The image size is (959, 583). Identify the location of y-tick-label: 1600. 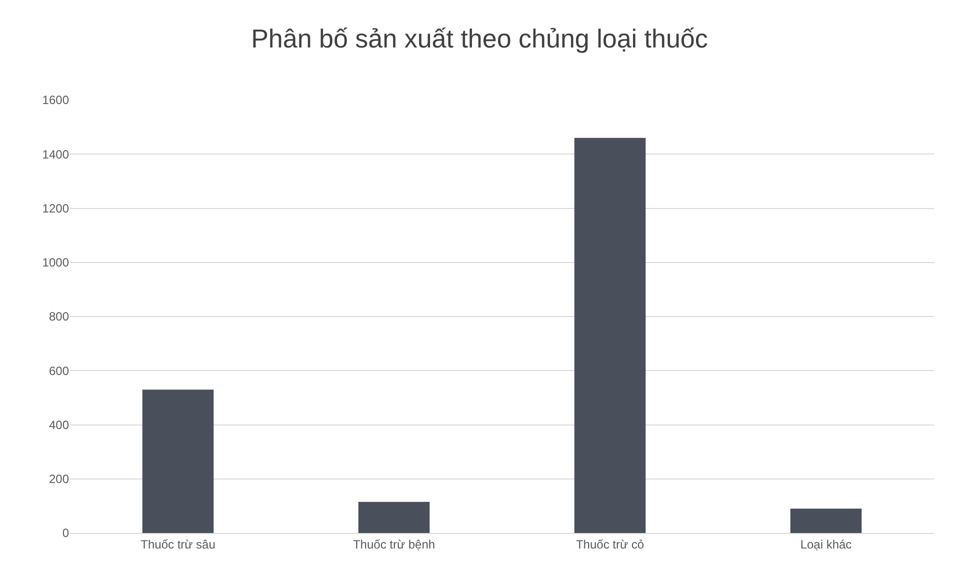
(56, 100).